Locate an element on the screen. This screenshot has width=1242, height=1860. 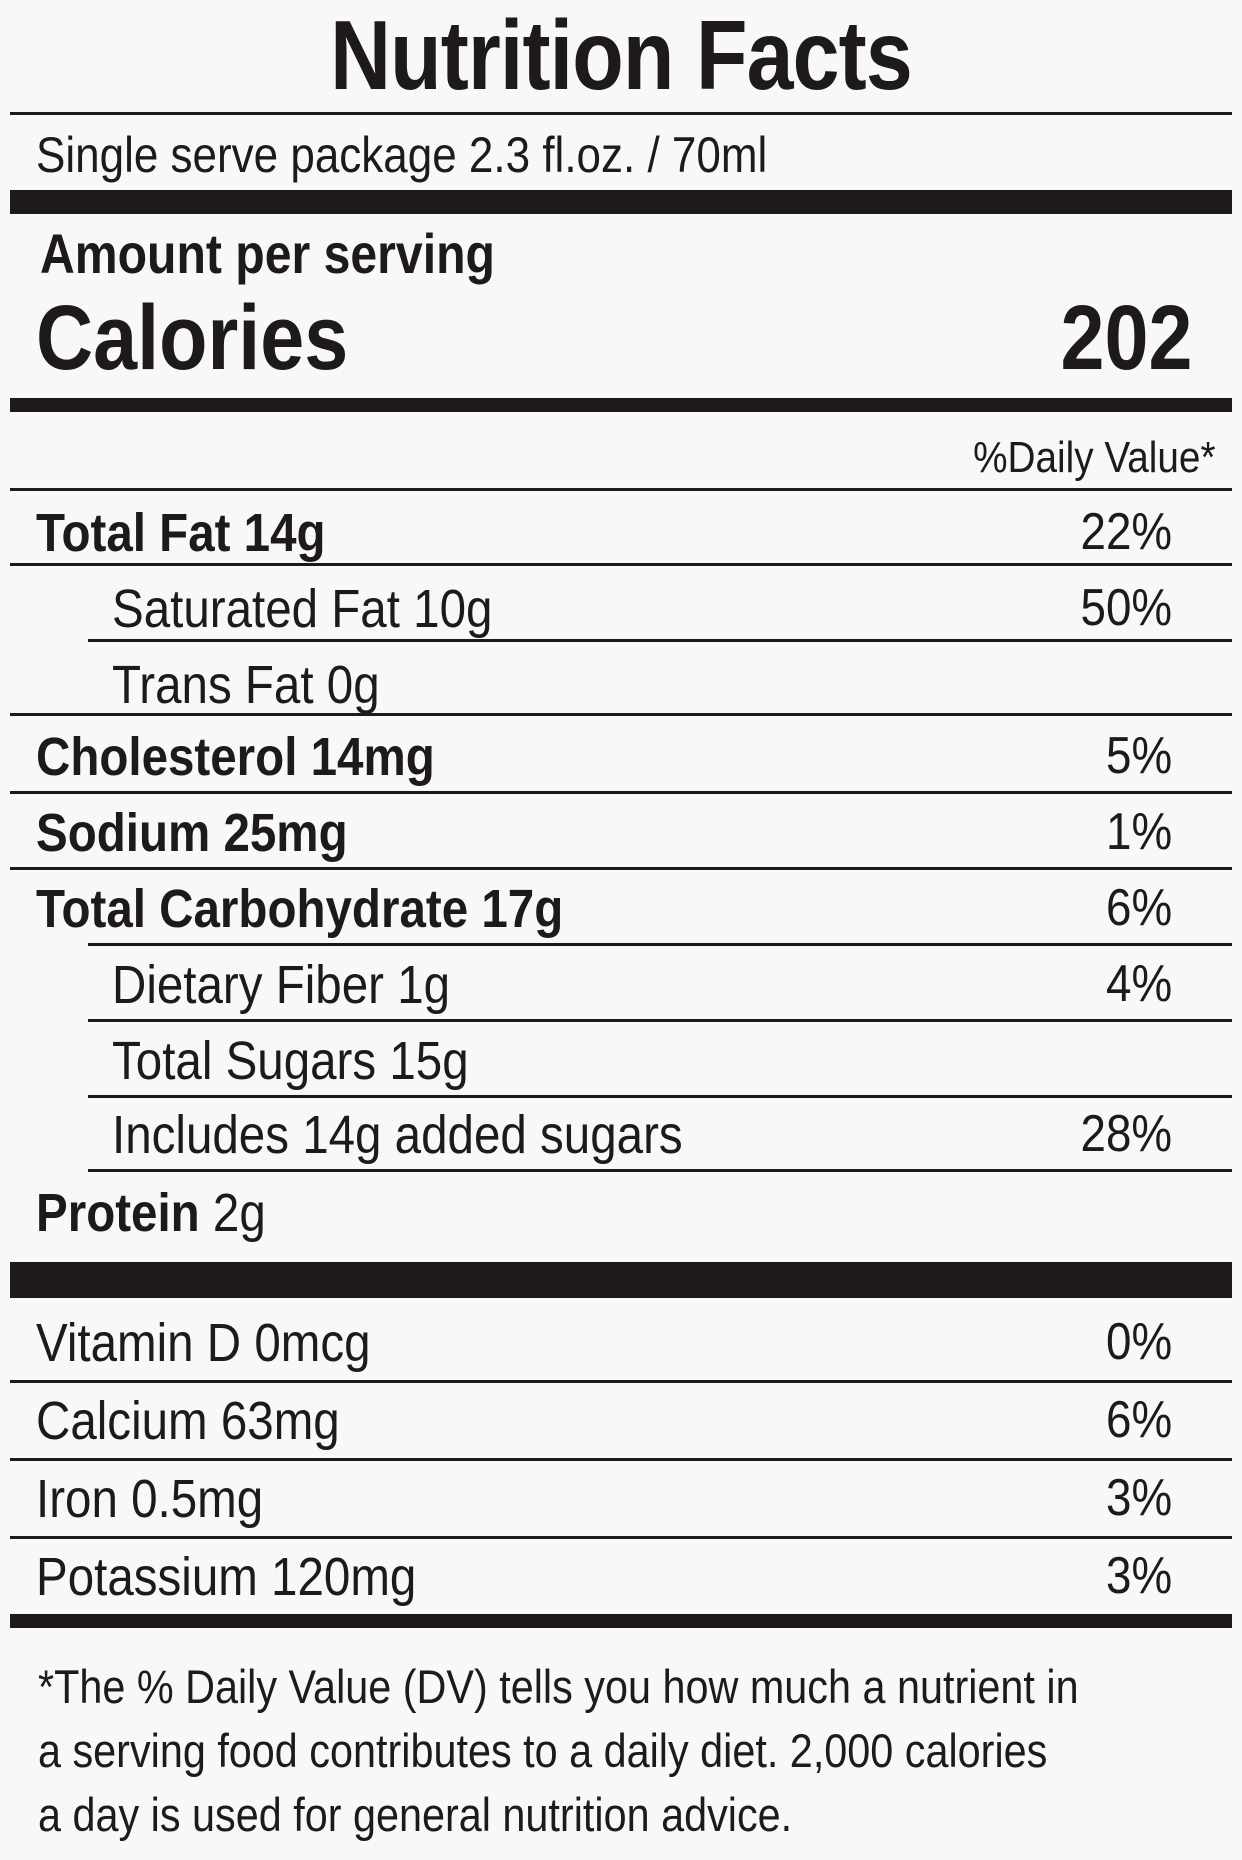
label-title: Nutrition Facts is located at coordinates (621, 55).